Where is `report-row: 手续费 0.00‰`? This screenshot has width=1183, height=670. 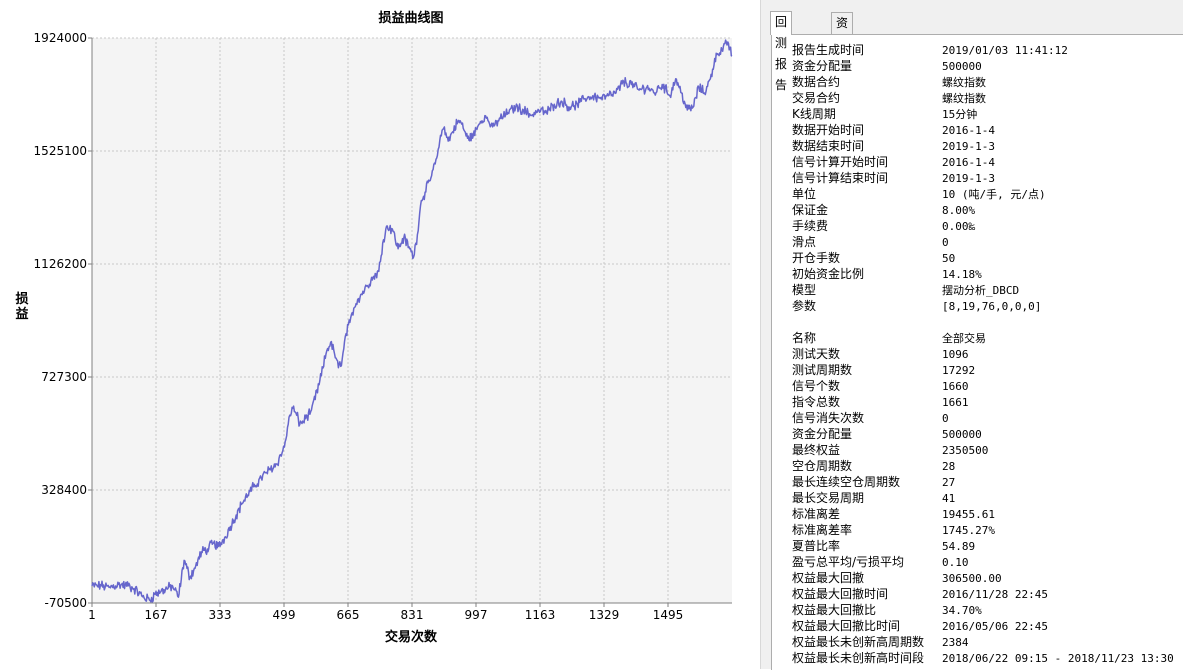 report-row: 手续费 0.00‰ is located at coordinates (983, 226).